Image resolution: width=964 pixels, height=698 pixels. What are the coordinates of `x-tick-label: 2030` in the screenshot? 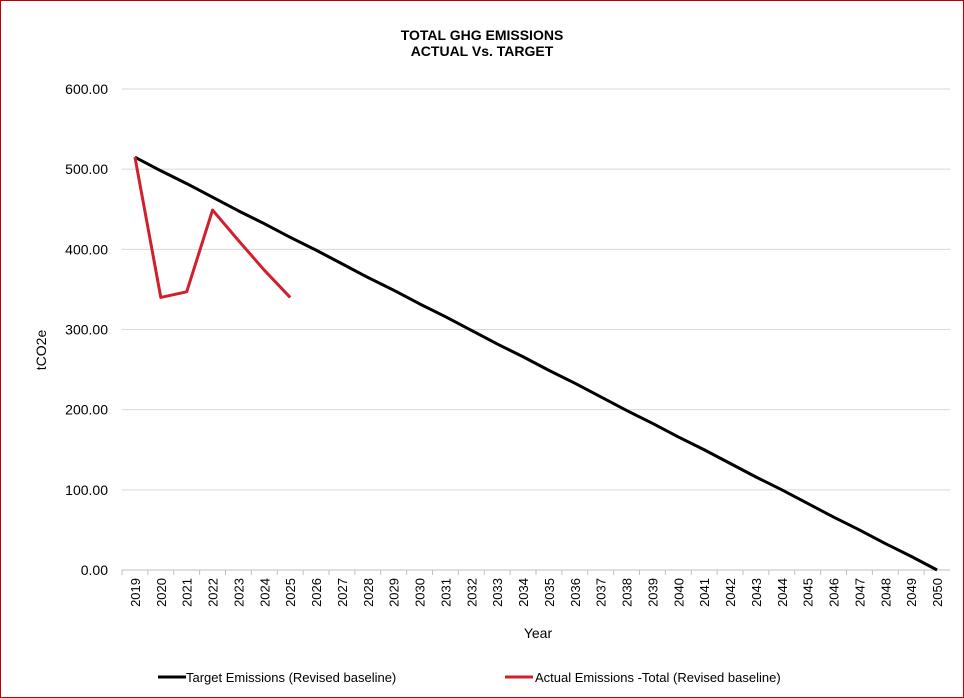 It's located at (420, 592).